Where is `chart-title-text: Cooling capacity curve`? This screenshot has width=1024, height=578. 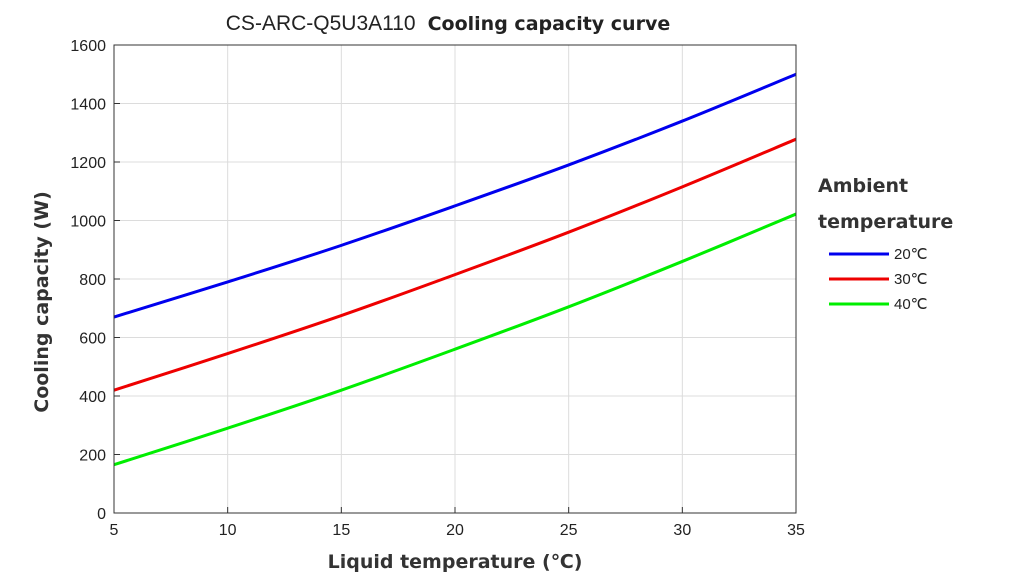
chart-title-text: Cooling capacity curve is located at coordinates (549, 24).